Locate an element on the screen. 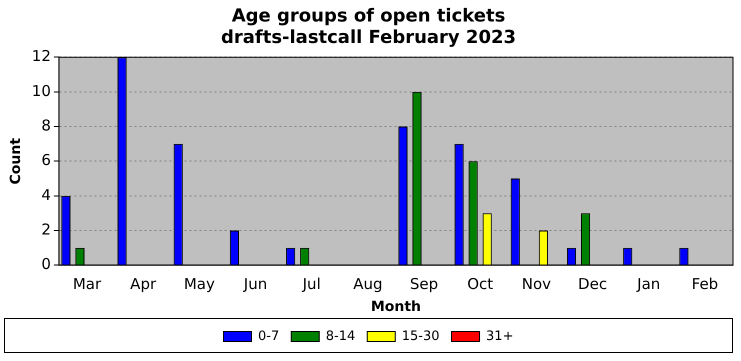  legend-label: 8-14 is located at coordinates (341, 336).